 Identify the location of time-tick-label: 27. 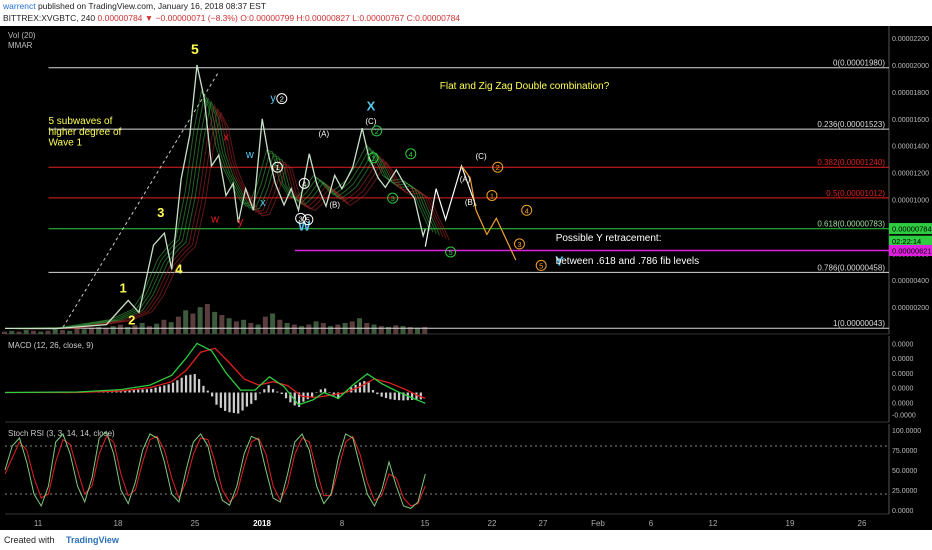
(543, 523).